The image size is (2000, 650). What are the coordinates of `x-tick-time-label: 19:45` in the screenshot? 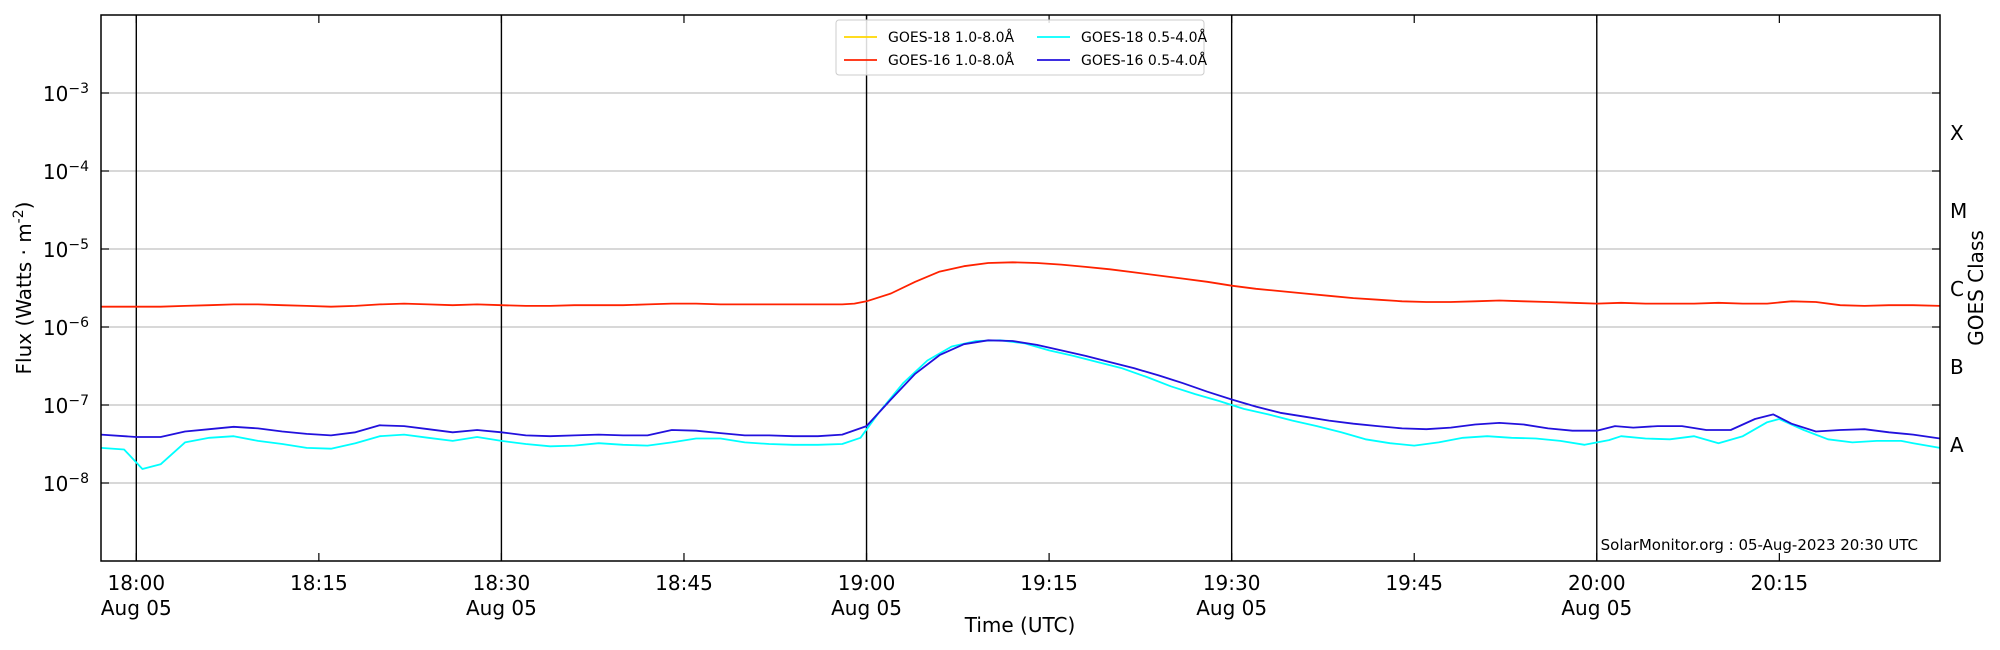 It's located at (1414, 583).